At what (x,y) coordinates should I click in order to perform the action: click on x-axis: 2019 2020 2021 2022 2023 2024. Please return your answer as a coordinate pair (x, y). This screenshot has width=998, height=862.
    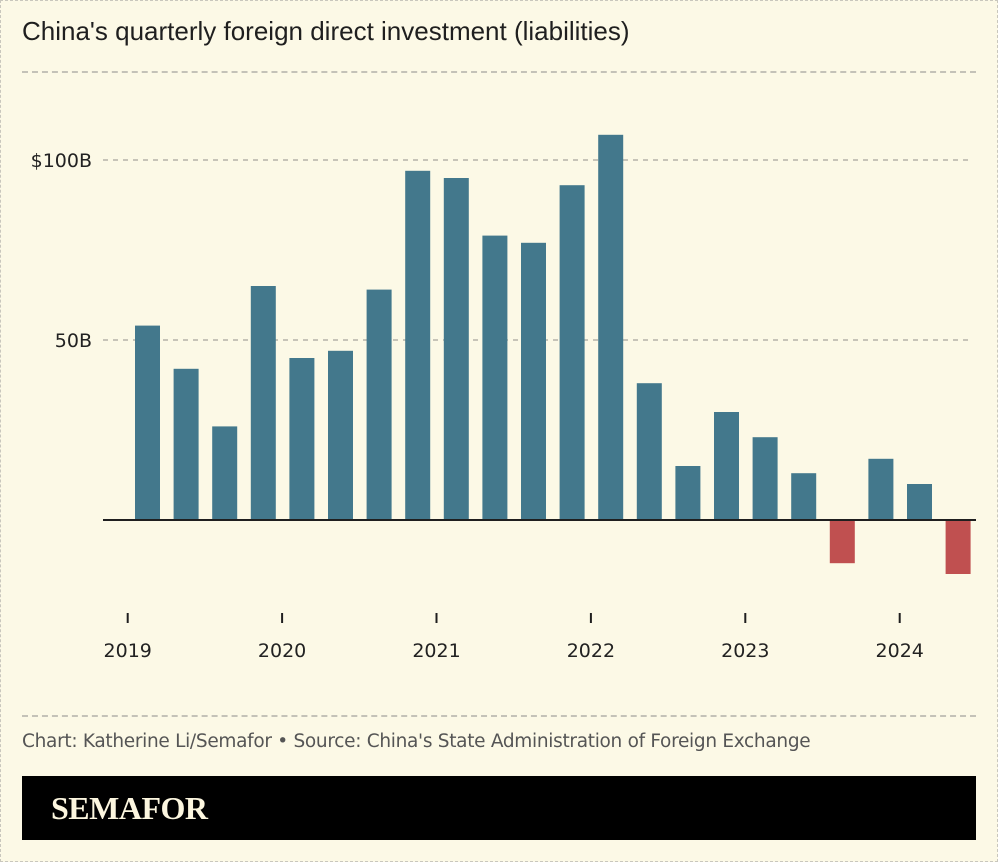
    Looking at the image, I should click on (539, 590).